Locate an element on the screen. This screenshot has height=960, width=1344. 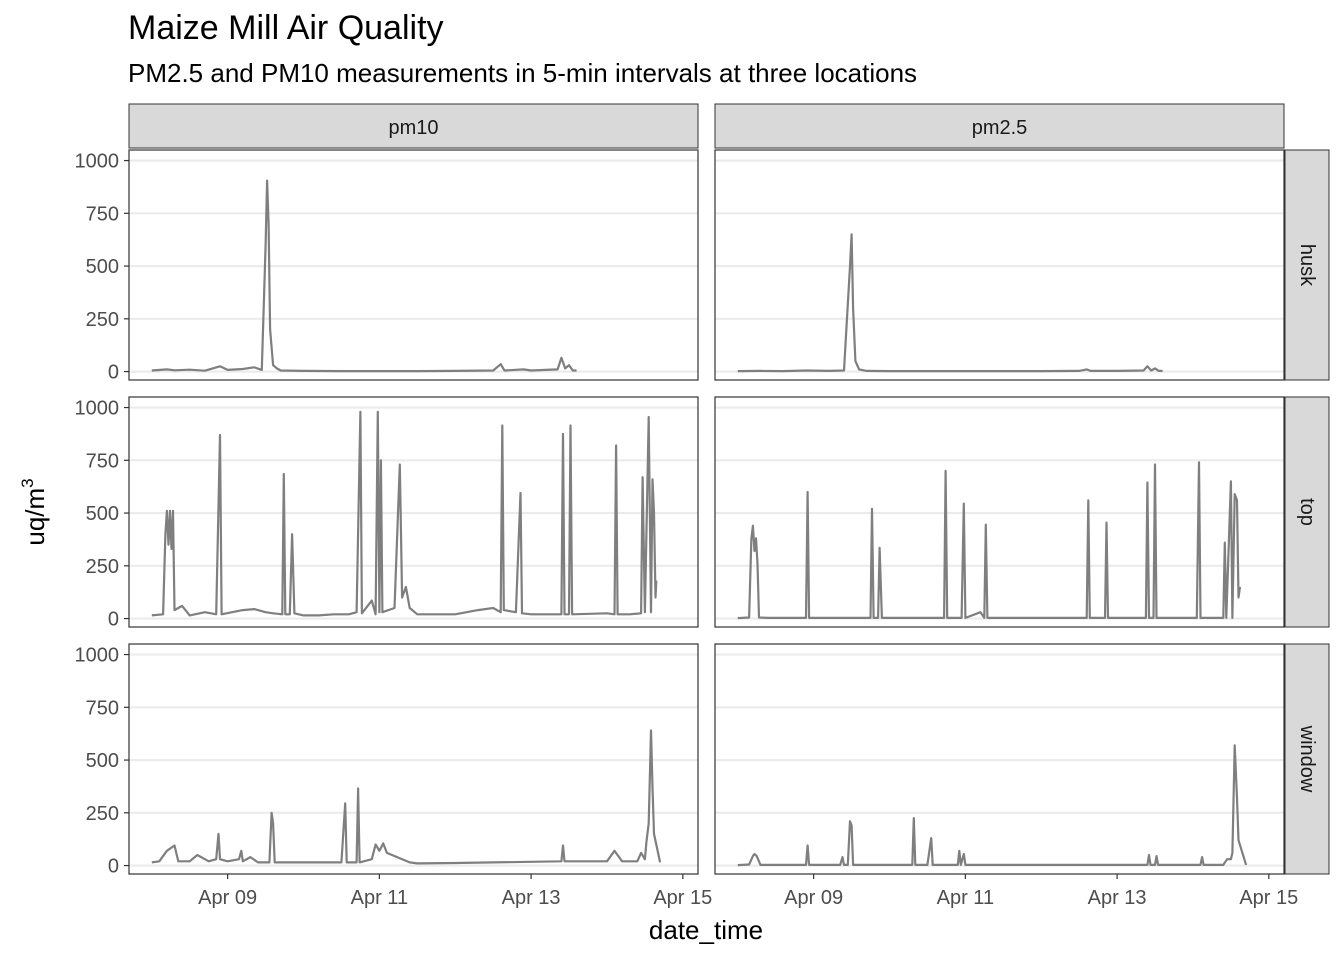
chart-title: Maize Mill Air Quality is located at coordinates (286, 28).